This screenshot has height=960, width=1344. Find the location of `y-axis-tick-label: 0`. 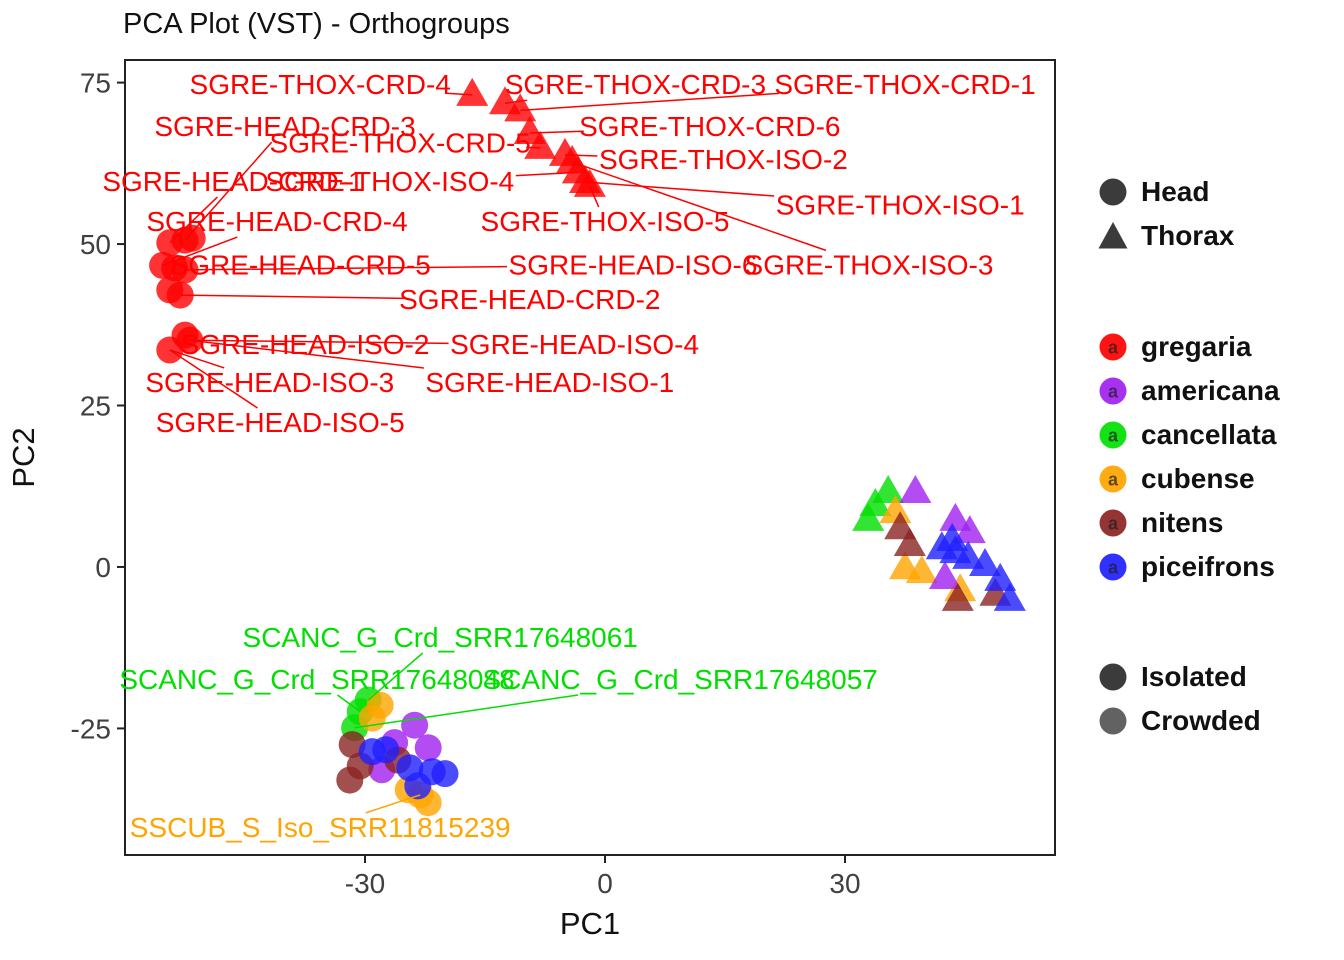

y-axis-tick-label: 0 is located at coordinates (103, 567).